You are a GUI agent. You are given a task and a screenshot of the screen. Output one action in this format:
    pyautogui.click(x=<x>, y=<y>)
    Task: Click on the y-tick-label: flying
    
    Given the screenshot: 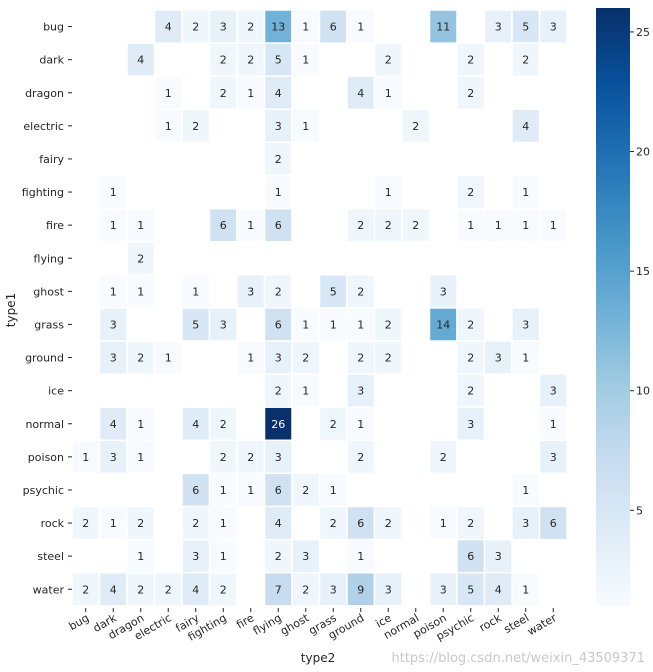 What is the action you would take?
    pyautogui.click(x=49, y=258)
    